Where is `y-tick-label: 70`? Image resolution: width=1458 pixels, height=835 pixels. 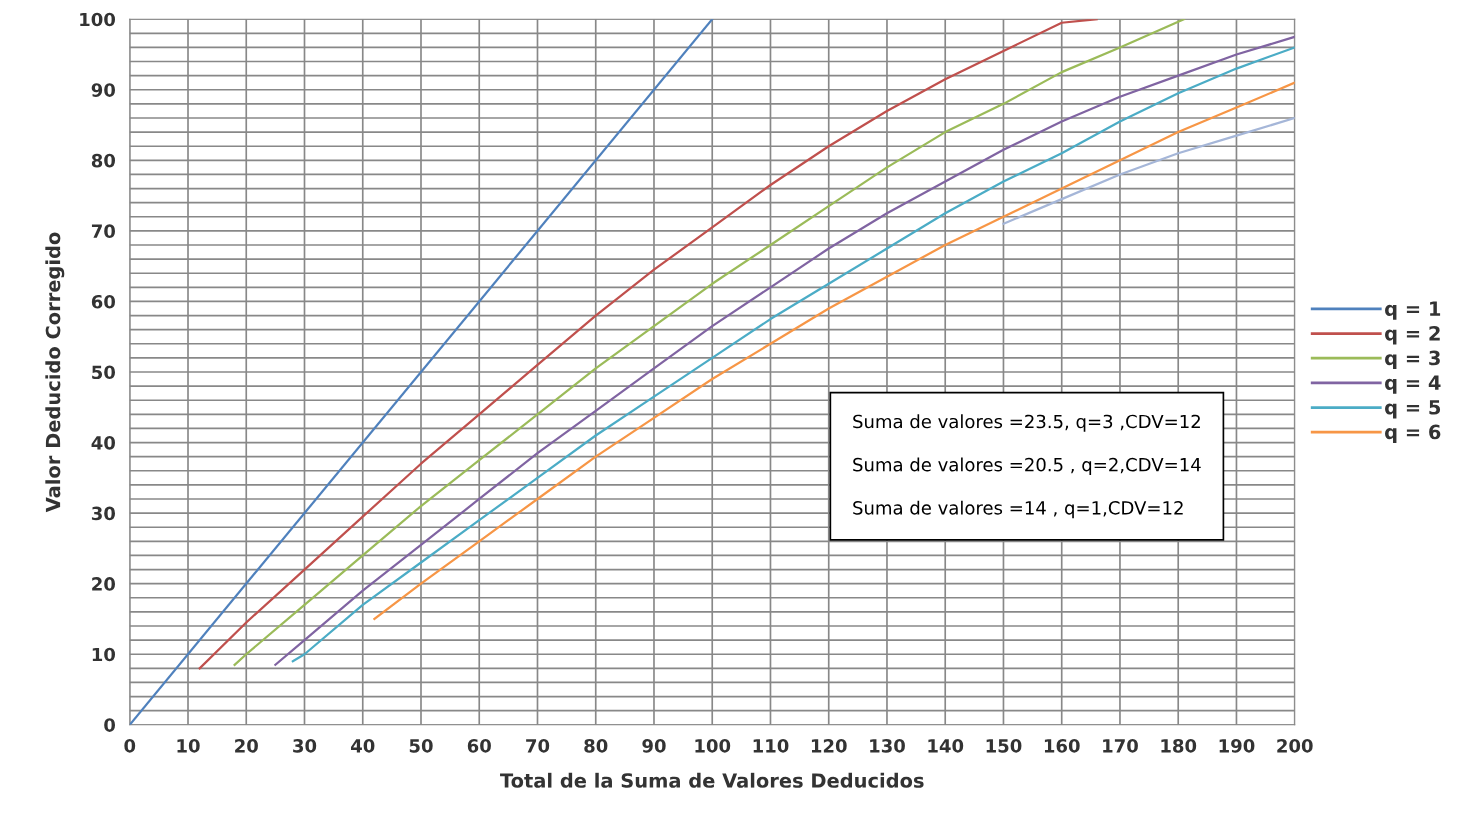 y-tick-label: 70 is located at coordinates (103, 231).